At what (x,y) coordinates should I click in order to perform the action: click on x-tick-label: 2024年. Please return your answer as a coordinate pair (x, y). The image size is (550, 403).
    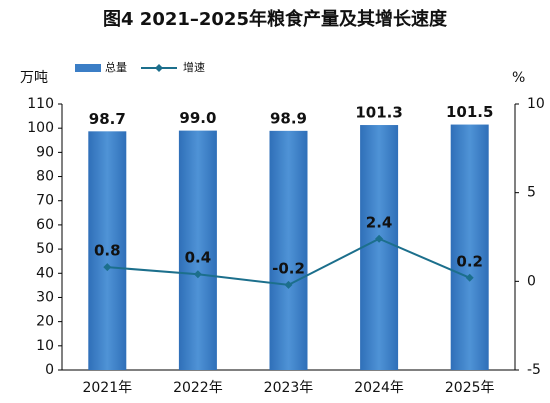
    Looking at the image, I should click on (379, 388).